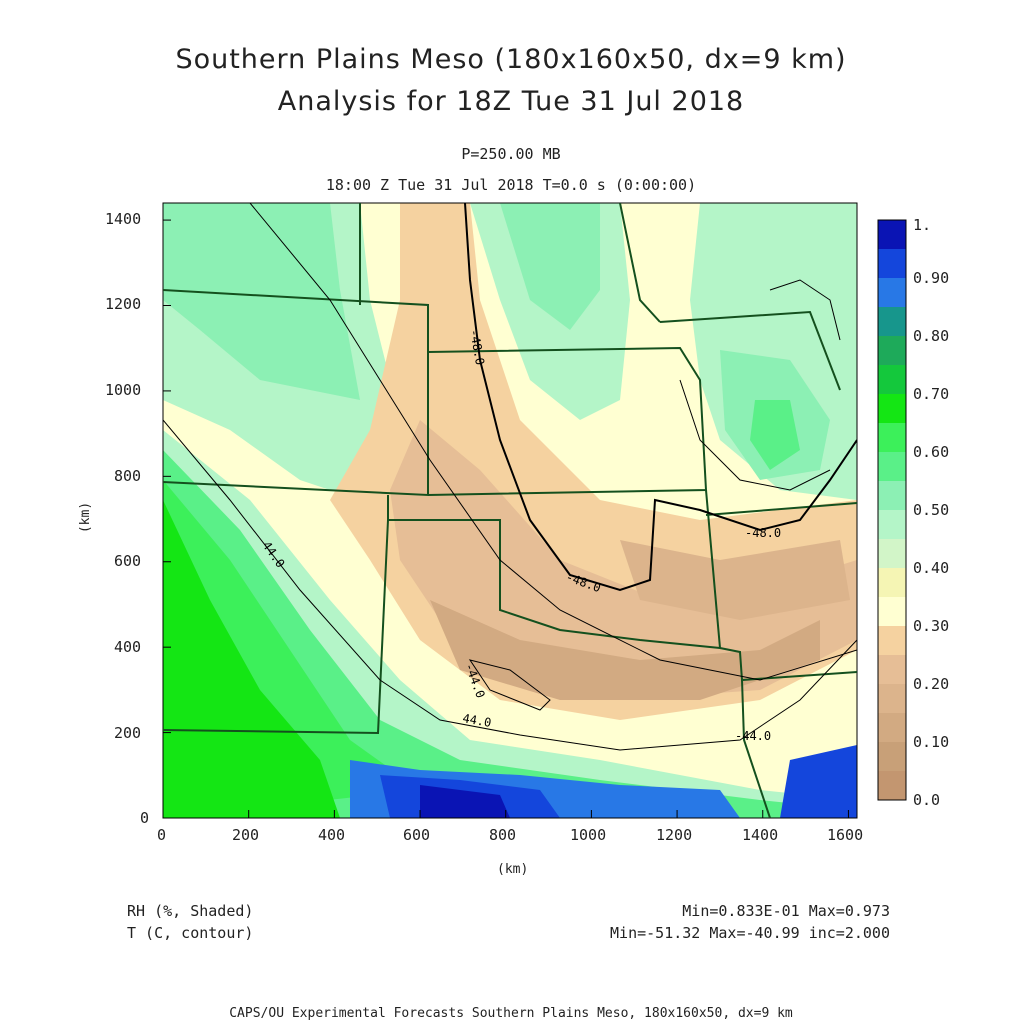 The height and width of the screenshot is (1022, 1022). I want to click on x-tick-label: 1400, so click(760, 835).